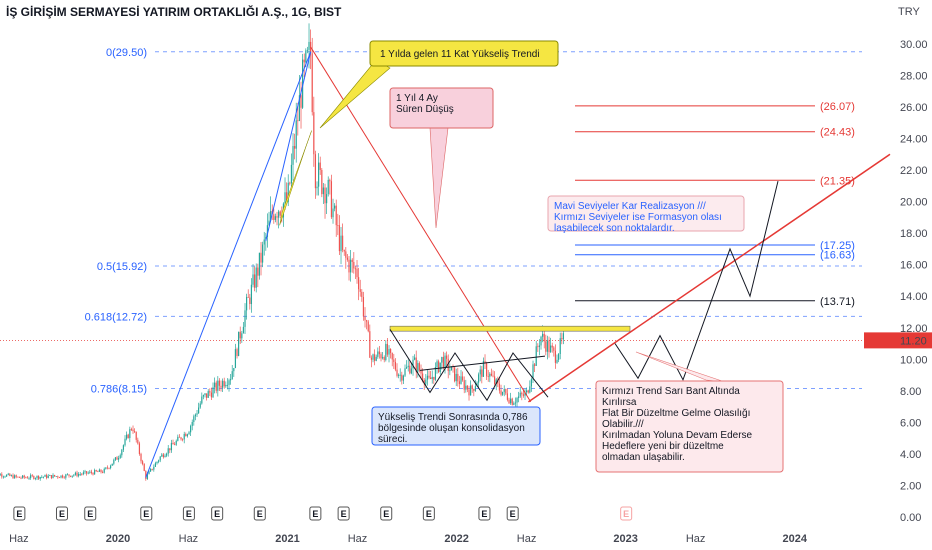 The image size is (932, 550). Describe the element at coordinates (453, 417) in the screenshot. I see `consolidation-note-text: Yükseliş Trendi Sonrasında 0,786` at that location.